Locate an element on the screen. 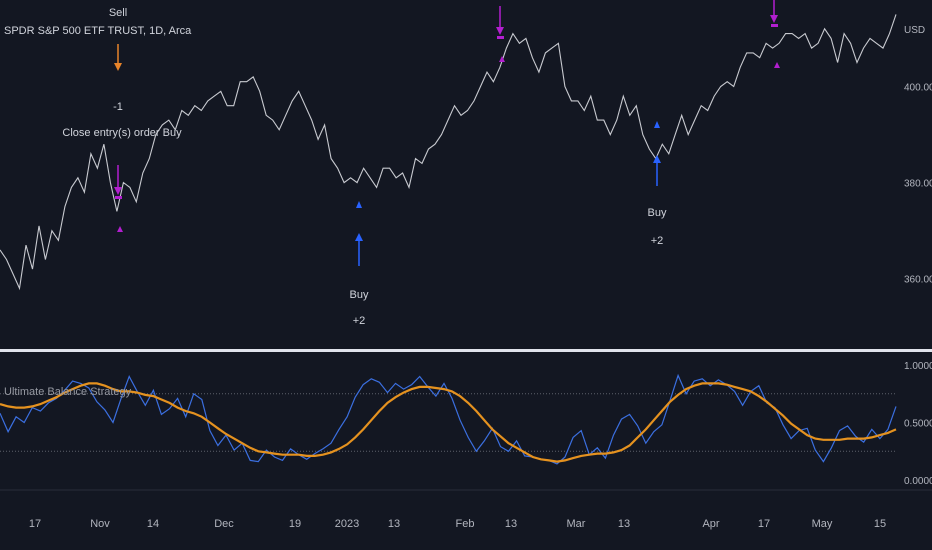 The height and width of the screenshot is (550, 932). indicator-slow-line is located at coordinates (448, 422).